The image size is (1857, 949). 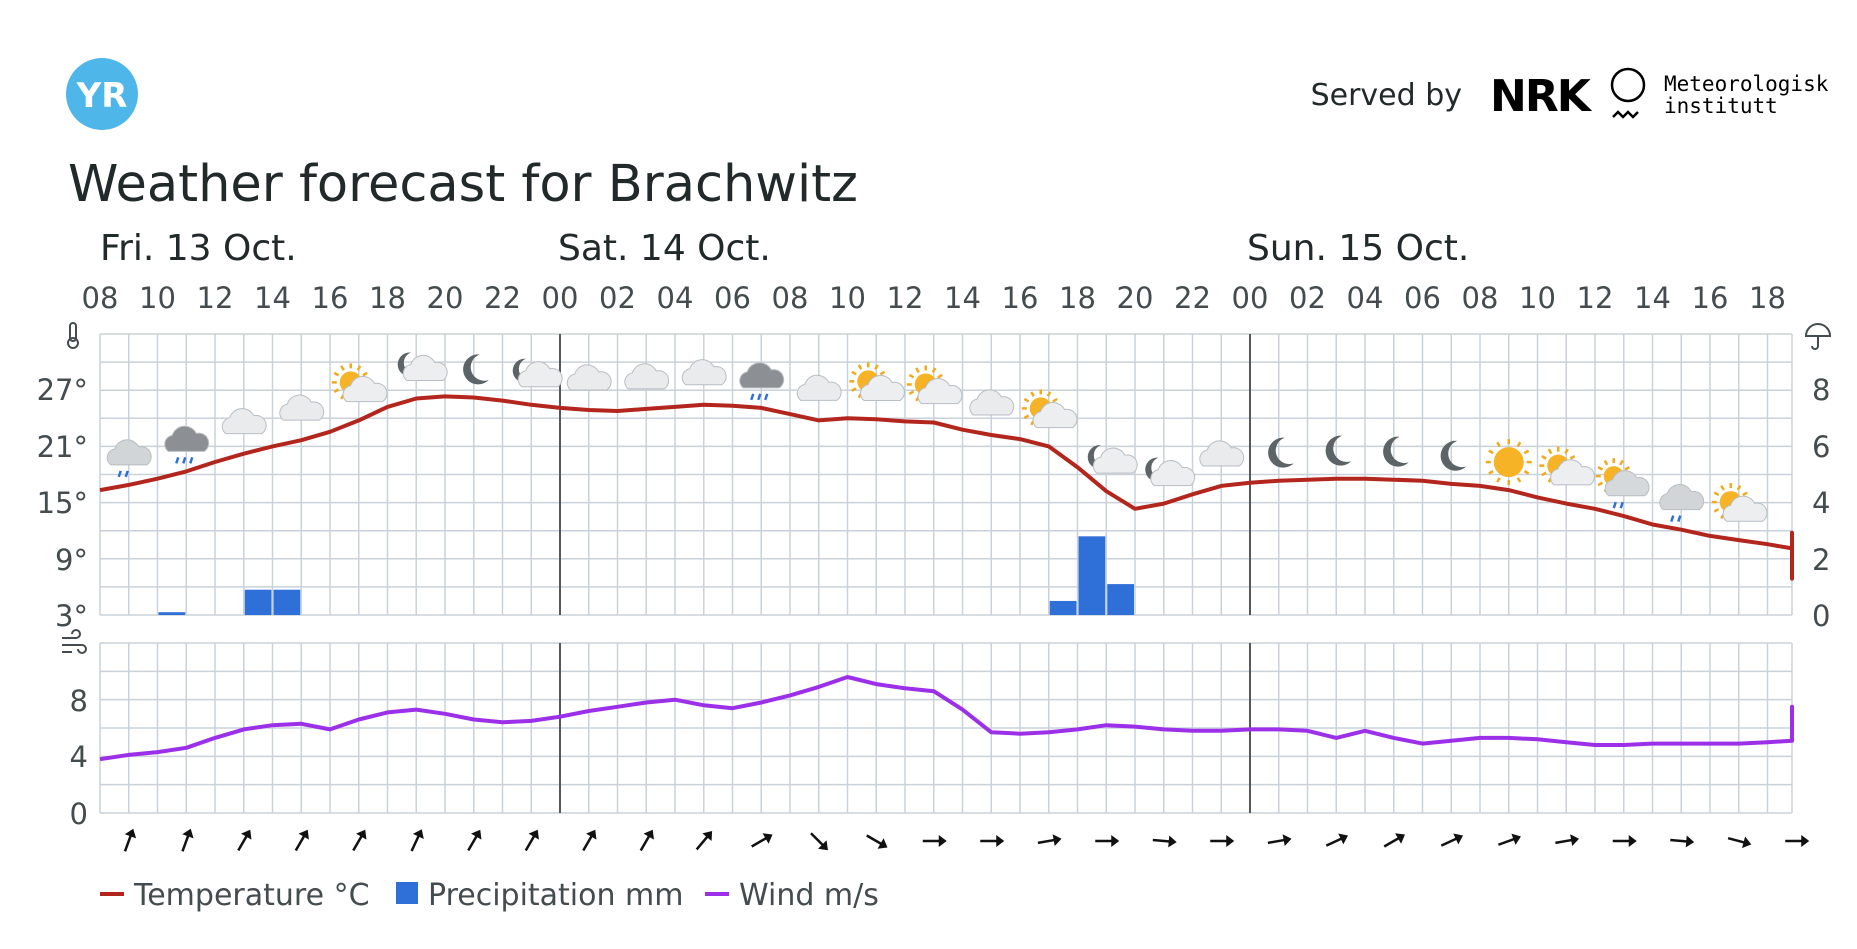 What do you see at coordinates (1628, 85) in the screenshot?
I see `met-logo-circle` at bounding box center [1628, 85].